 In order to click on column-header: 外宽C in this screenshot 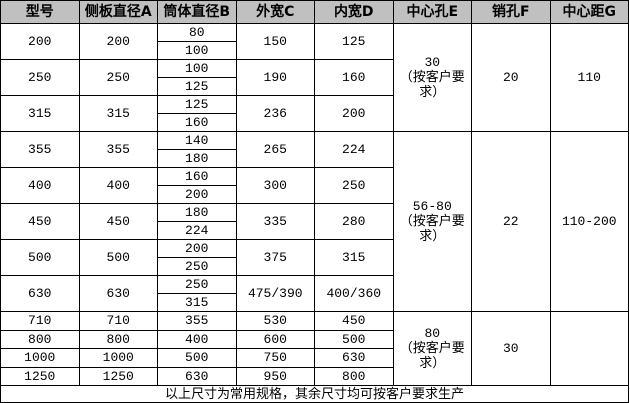, I will do `click(275, 12)`.